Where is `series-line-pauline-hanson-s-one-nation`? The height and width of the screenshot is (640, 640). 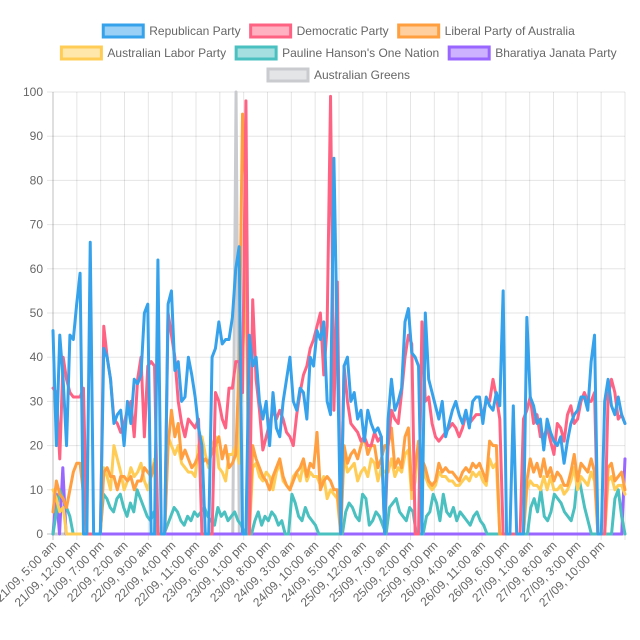 series-line-pauline-hanson-s-one-nation is located at coordinates (339, 503).